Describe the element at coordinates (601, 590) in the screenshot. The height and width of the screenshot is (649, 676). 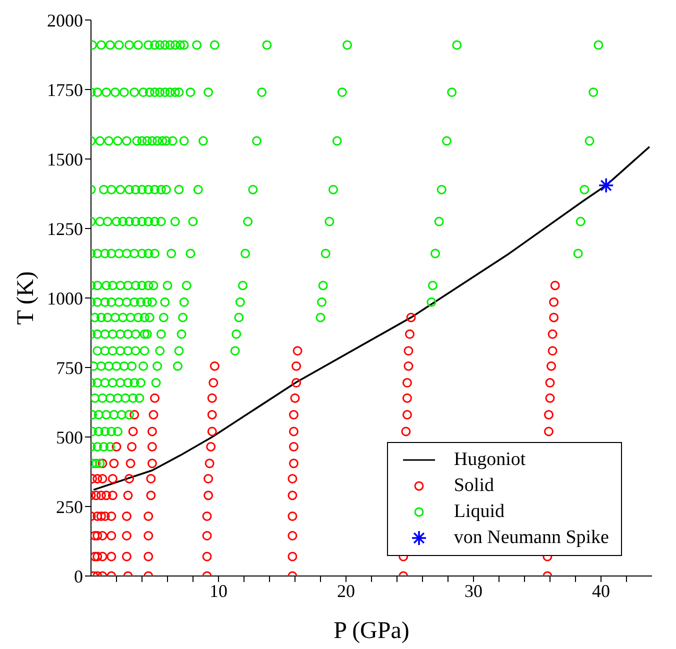
I see `x-tick-label: 40` at that location.